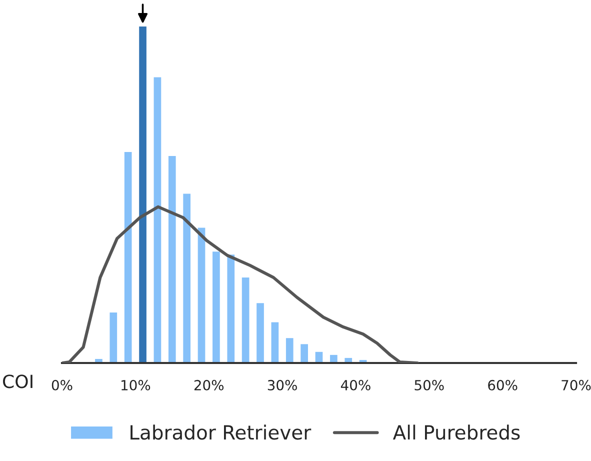  What do you see at coordinates (429, 385) in the screenshot?
I see `x-tick-label: 50%` at bounding box center [429, 385].